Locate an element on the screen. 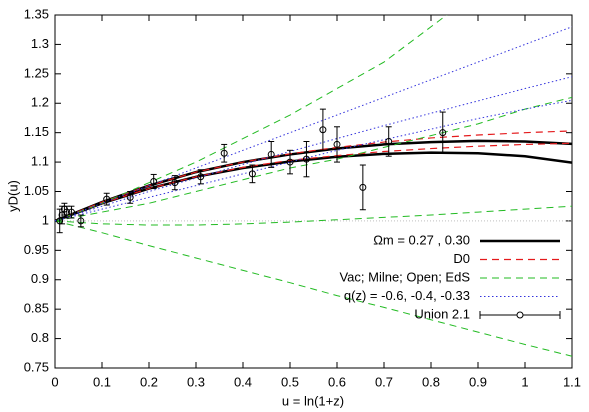 This screenshot has height=412, width=589. x-tick-label: 0.5 is located at coordinates (290, 381).